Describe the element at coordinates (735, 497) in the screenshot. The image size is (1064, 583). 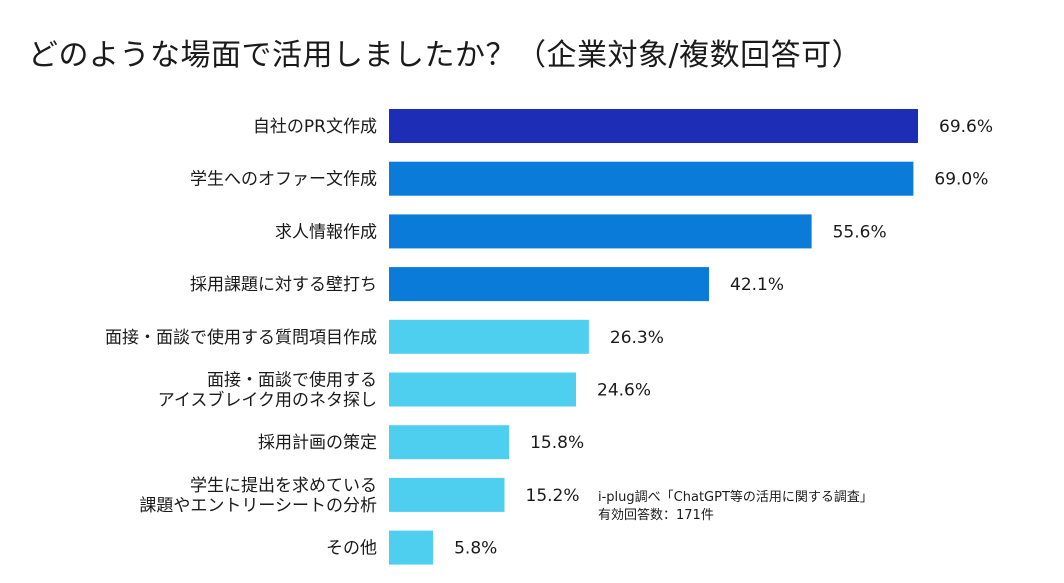
I see `source-note-line1: i-plug調べ「ChatGPT等の活用に関する調査」` at that location.